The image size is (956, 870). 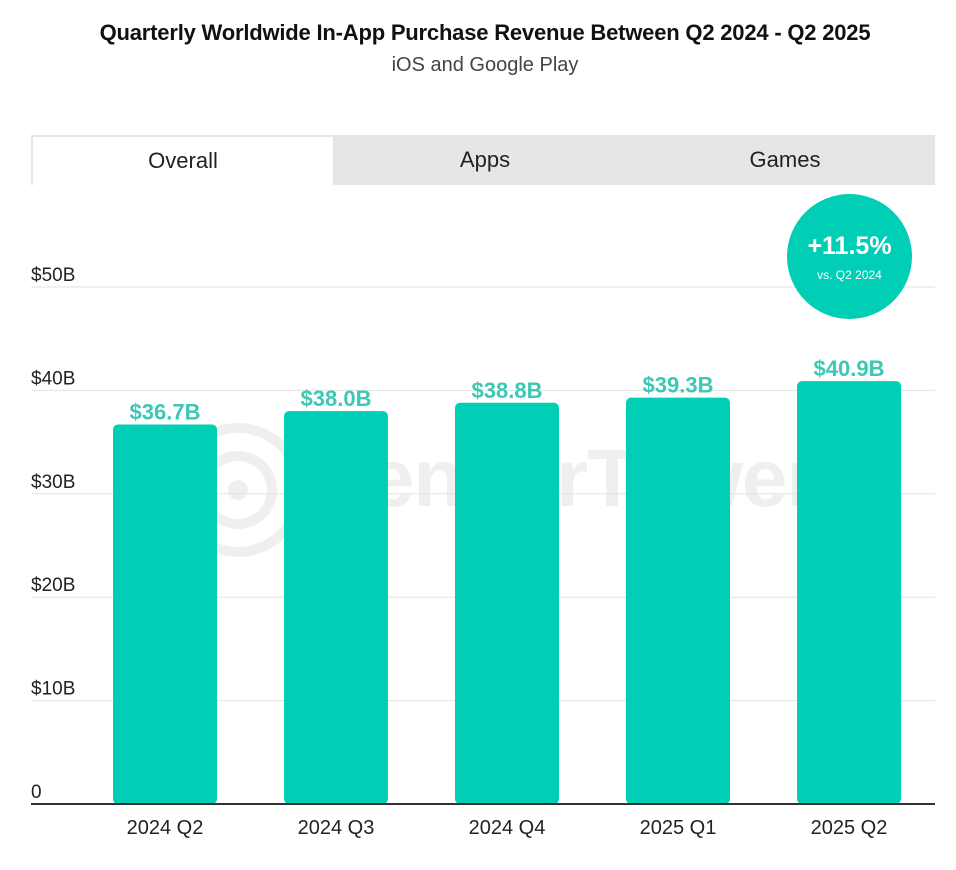 What do you see at coordinates (53, 585) in the screenshot?
I see `y-tick-label: $20B` at bounding box center [53, 585].